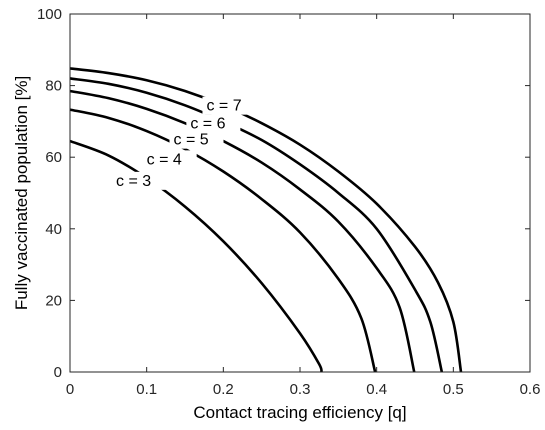  I want to click on x-tick-label: 0.2, so click(223, 389).